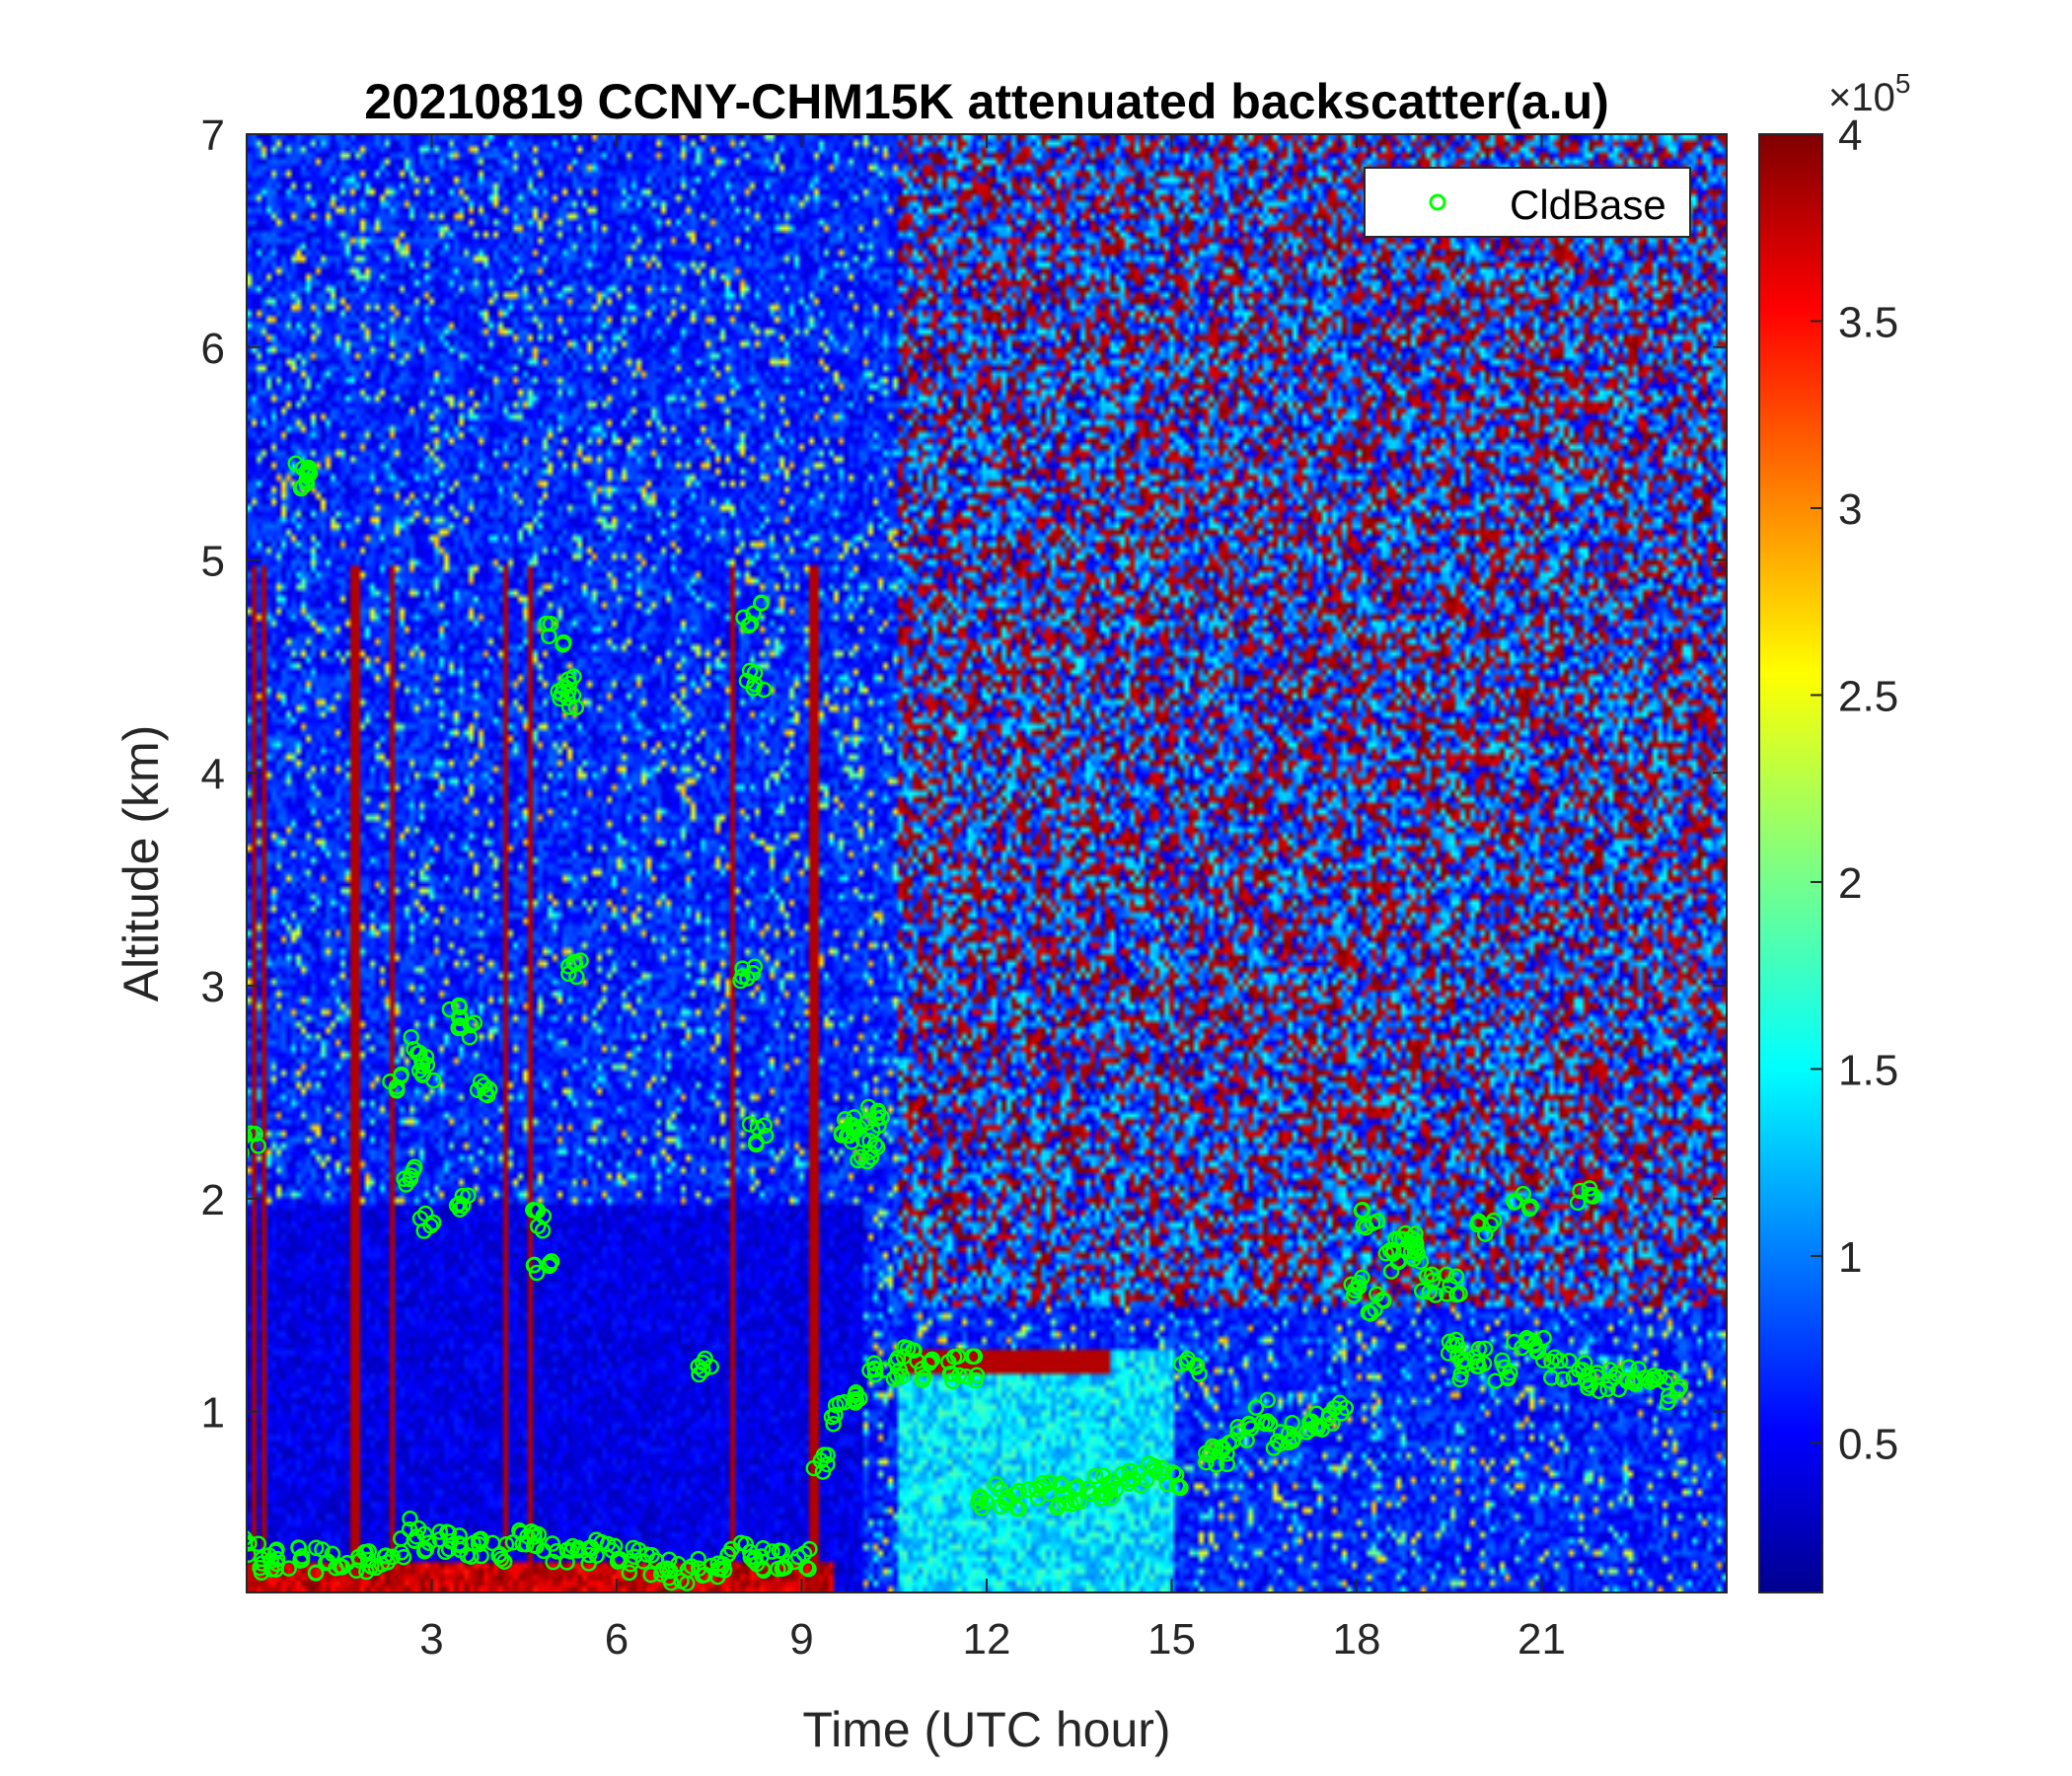  What do you see at coordinates (1862, 98) in the screenshot?
I see `colorbar-exponent-base: ×10` at bounding box center [1862, 98].